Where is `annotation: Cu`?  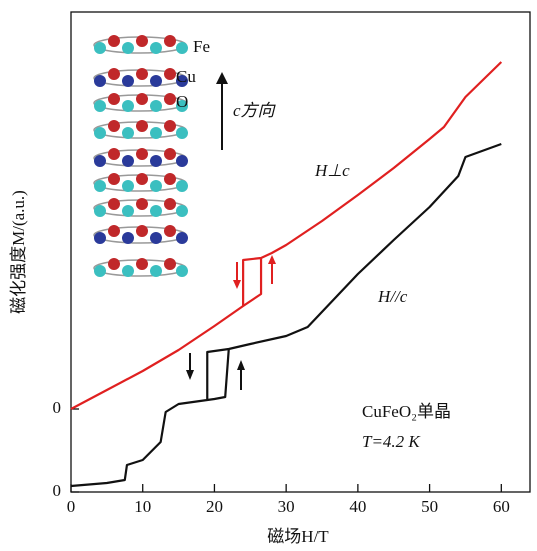
annotation: Cu is located at coordinates (186, 76).